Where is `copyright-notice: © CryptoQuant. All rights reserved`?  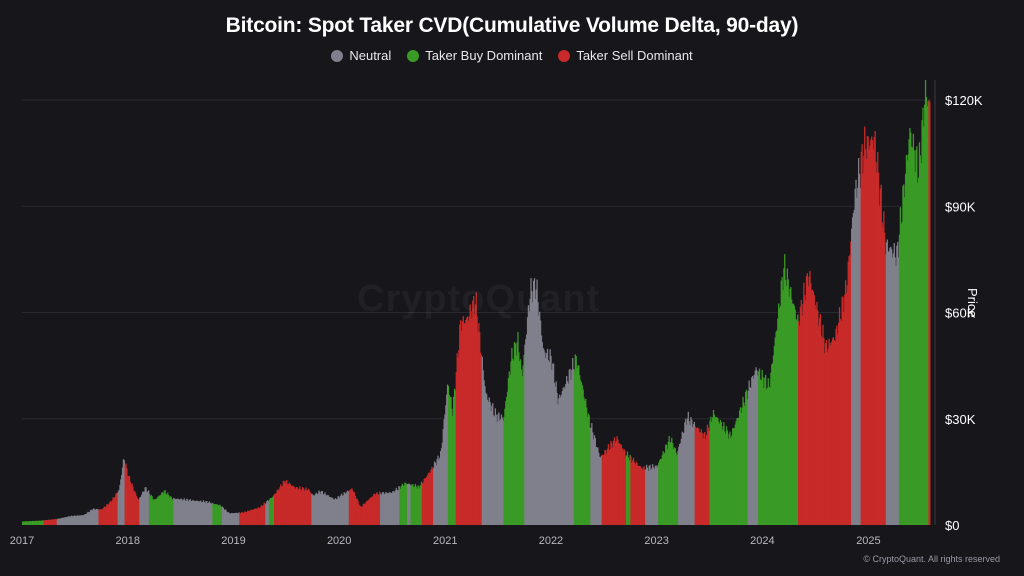 copyright-notice: © CryptoQuant. All rights reserved is located at coordinates (931, 559).